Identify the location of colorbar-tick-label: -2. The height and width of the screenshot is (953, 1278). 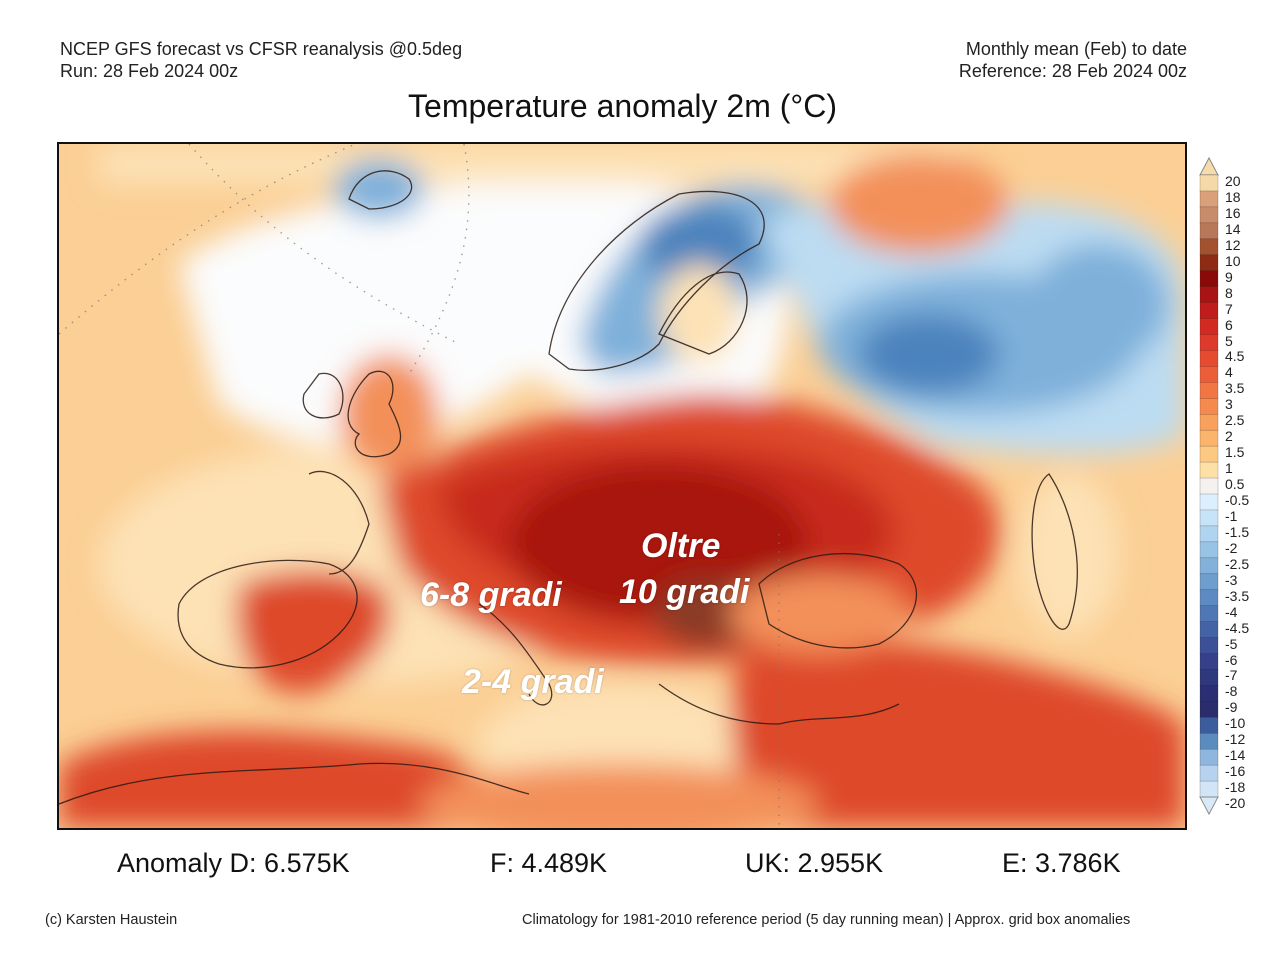
(1231, 547).